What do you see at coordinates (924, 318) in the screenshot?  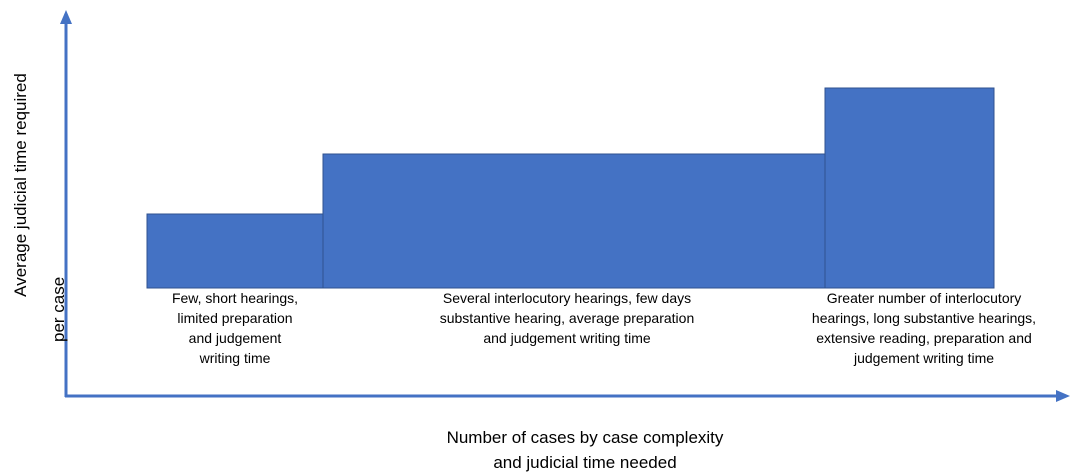 I see `block-caption: hearings, long substantive hearings,` at bounding box center [924, 318].